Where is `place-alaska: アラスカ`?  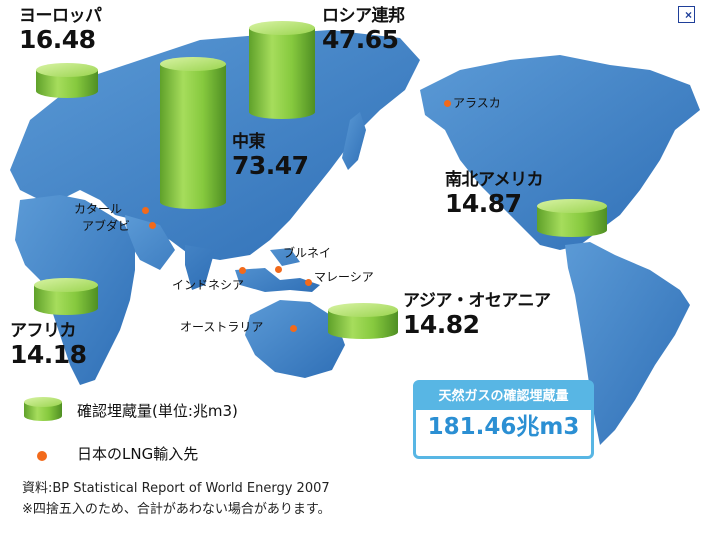
place-alaska: アラスカ is located at coordinates (477, 103).